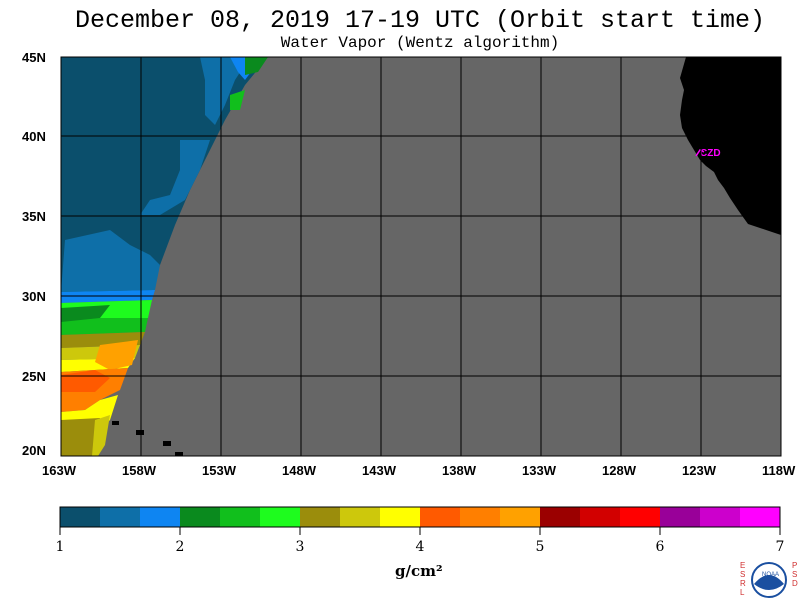 The image size is (800, 600). Describe the element at coordinates (300, 547) in the screenshot. I see `colorbar-tick-label: 3` at that location.